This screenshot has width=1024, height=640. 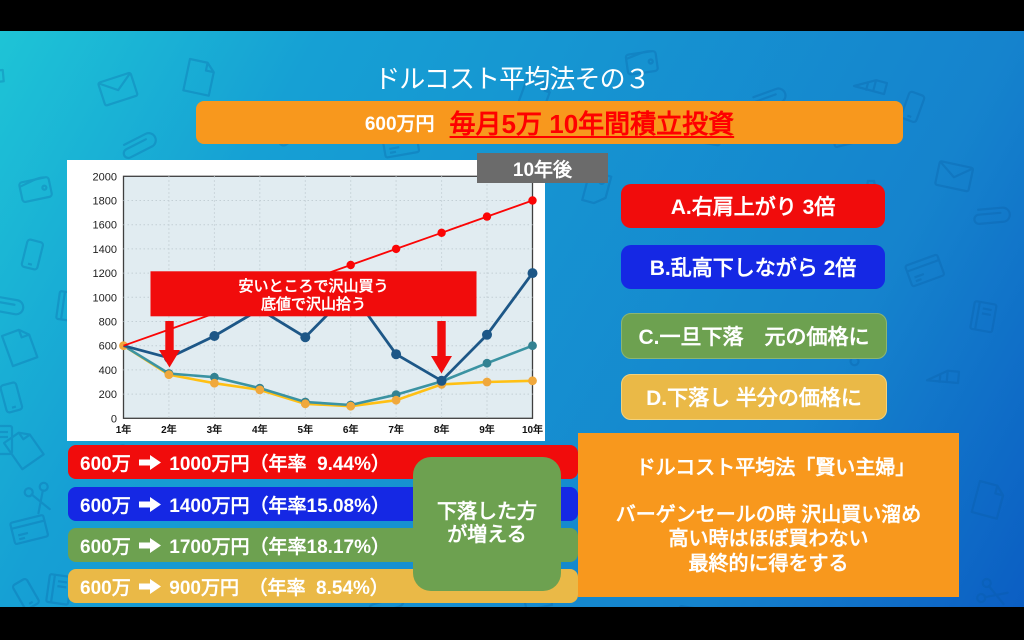 What do you see at coordinates (108, 347) in the screenshot?
I see `svg-text: 600` at bounding box center [108, 347].